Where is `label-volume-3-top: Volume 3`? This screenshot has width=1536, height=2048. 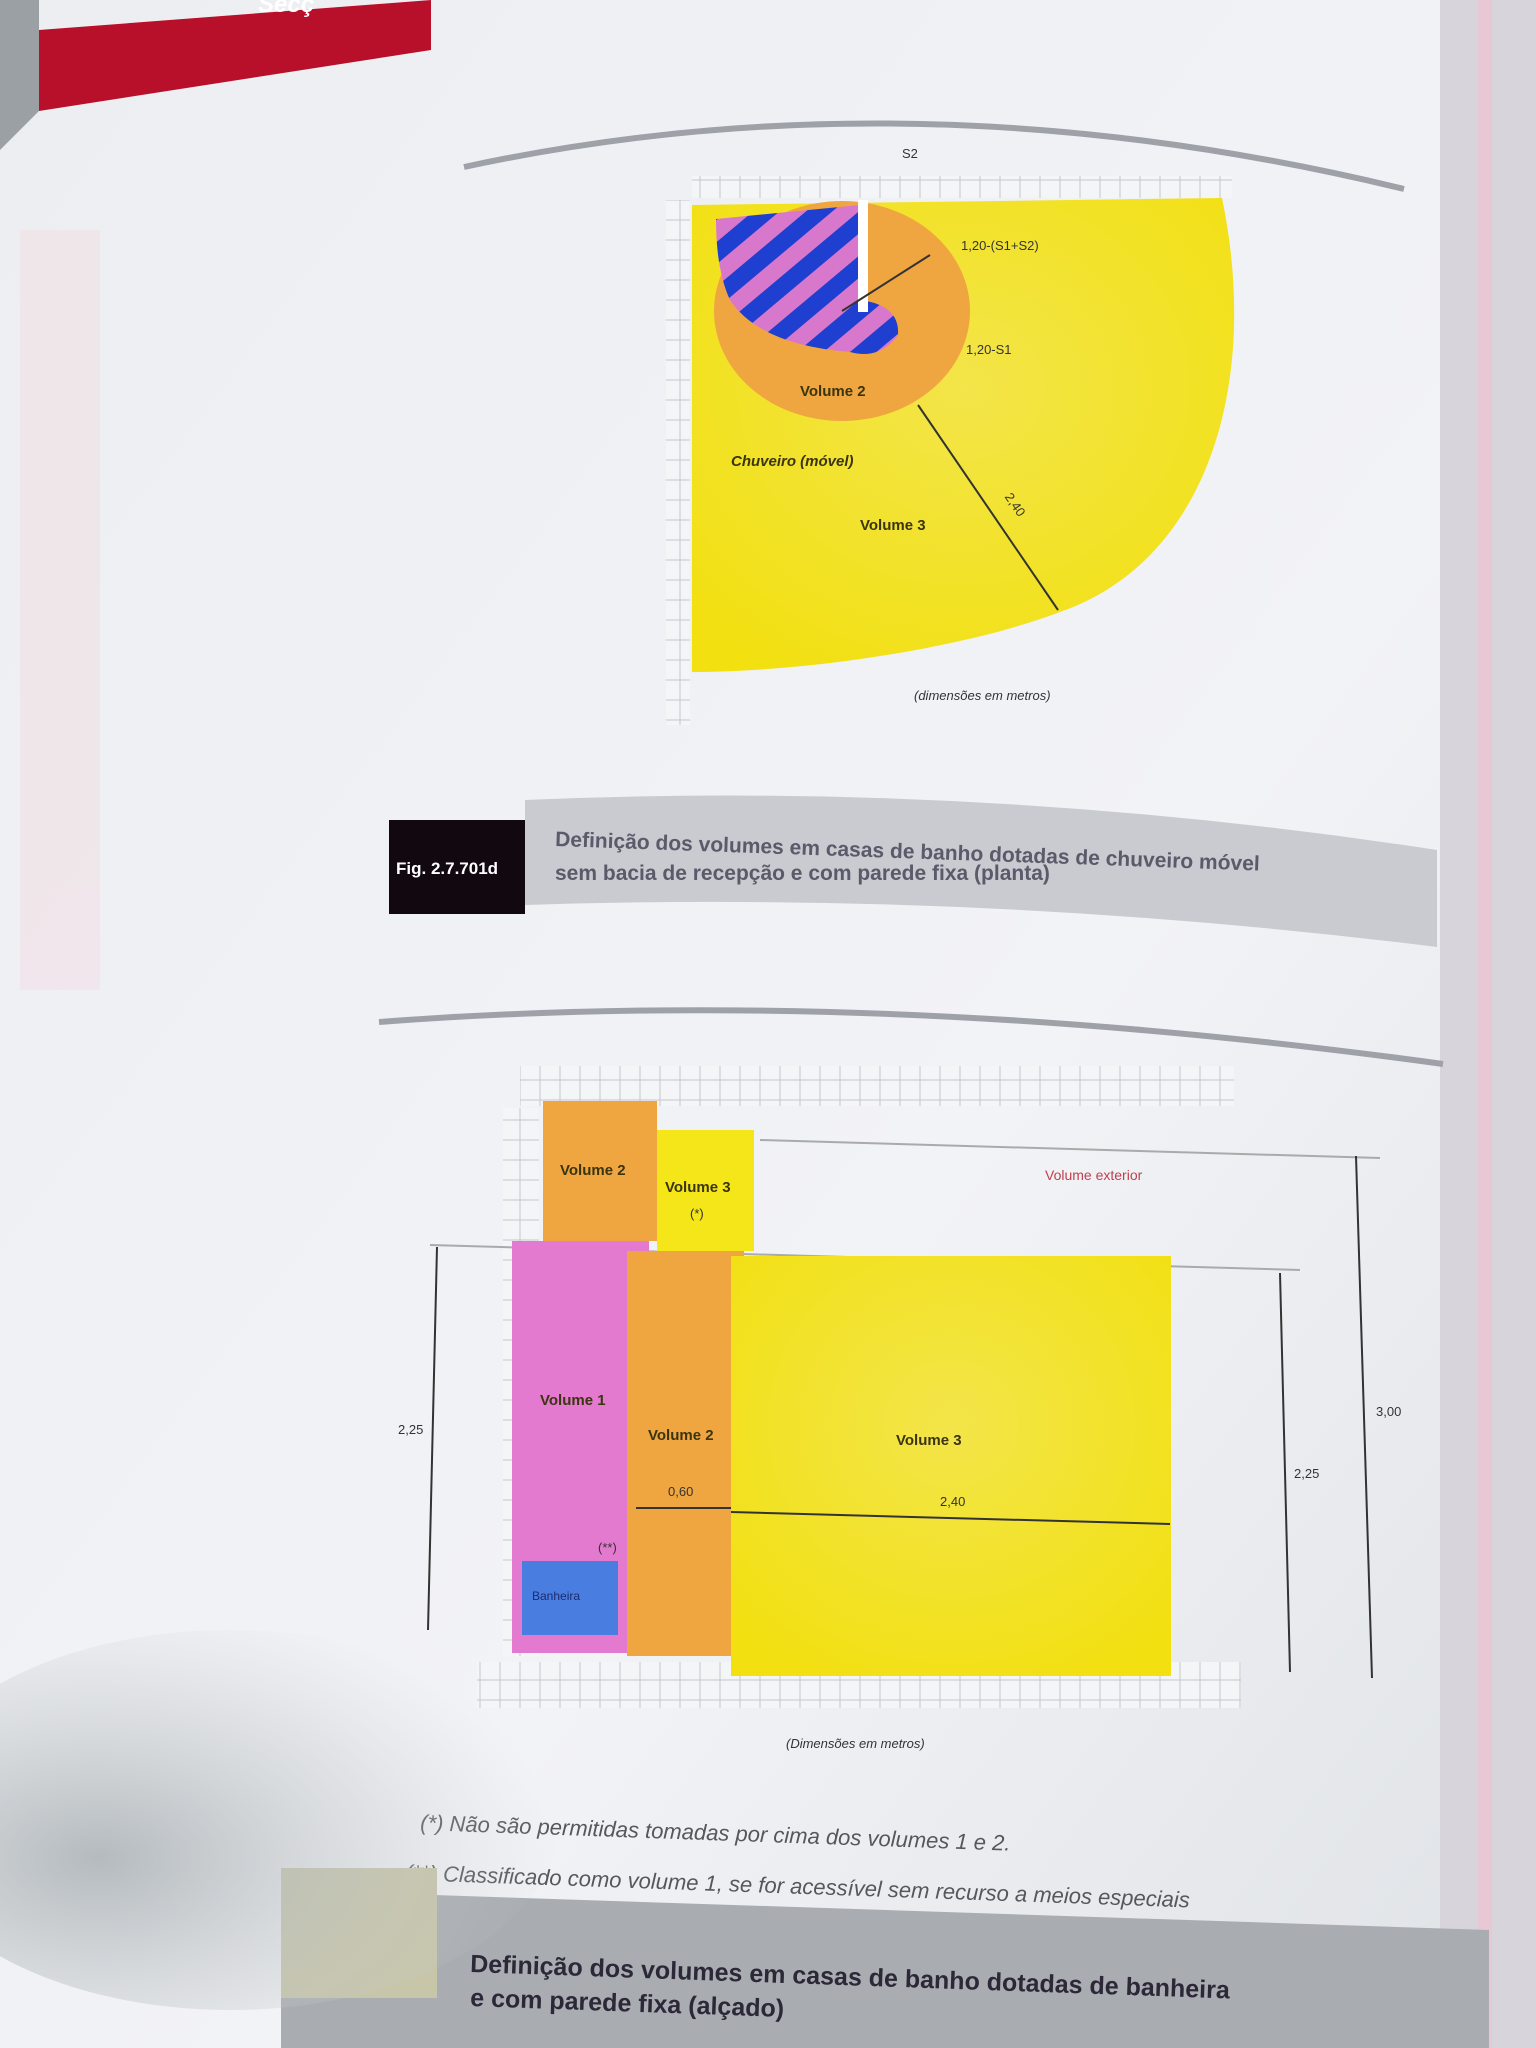
label-volume-3-top: Volume 3 is located at coordinates (698, 1187).